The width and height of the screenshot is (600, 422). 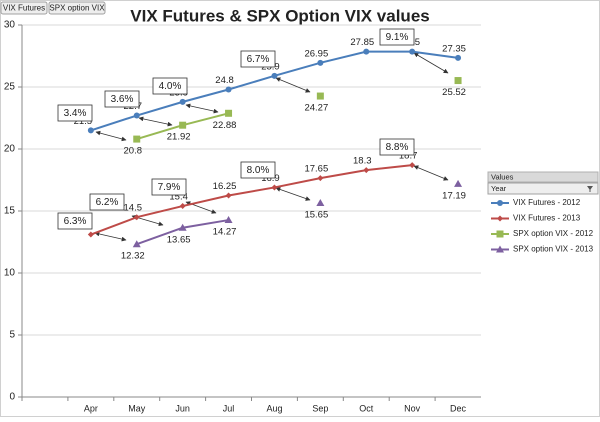 What do you see at coordinates (133, 256) in the screenshot?
I see `data-label: 12.32` at bounding box center [133, 256].